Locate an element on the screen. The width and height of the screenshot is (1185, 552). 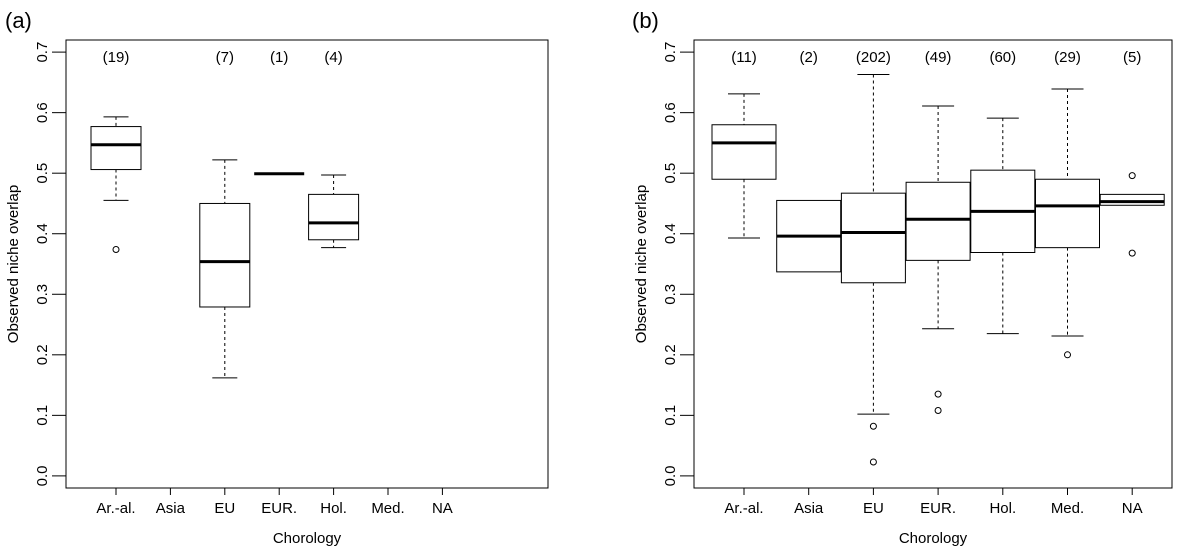
count-label: (11) is located at coordinates (744, 57).